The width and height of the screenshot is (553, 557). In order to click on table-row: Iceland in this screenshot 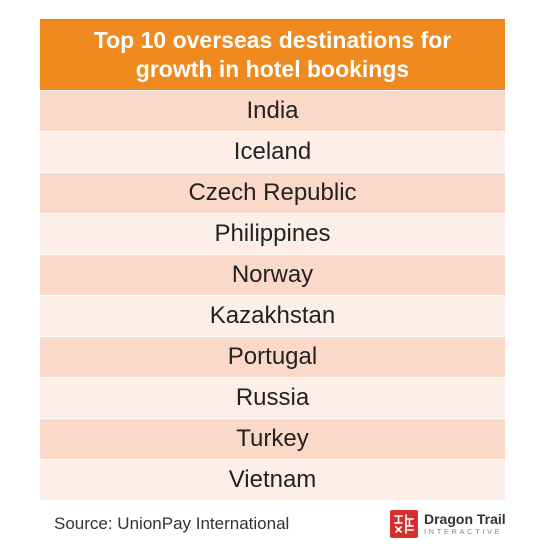, I will do `click(272, 152)`.